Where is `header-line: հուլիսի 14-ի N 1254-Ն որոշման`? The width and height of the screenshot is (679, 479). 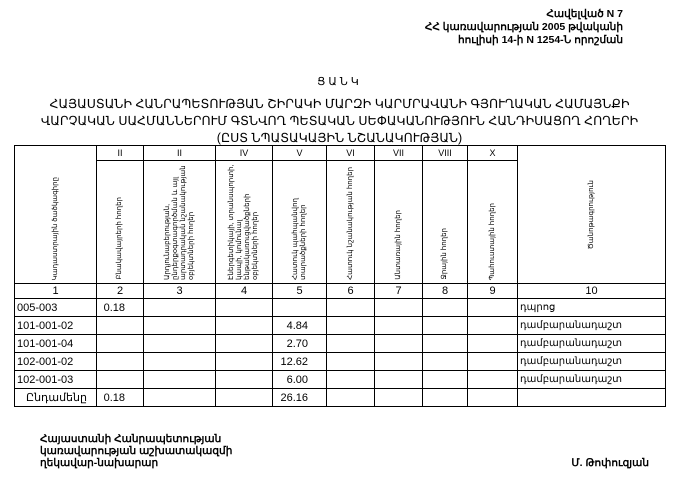
header-line: հուլիսի 14-ի N 1254-Ն որոշման is located at coordinates (540, 40).